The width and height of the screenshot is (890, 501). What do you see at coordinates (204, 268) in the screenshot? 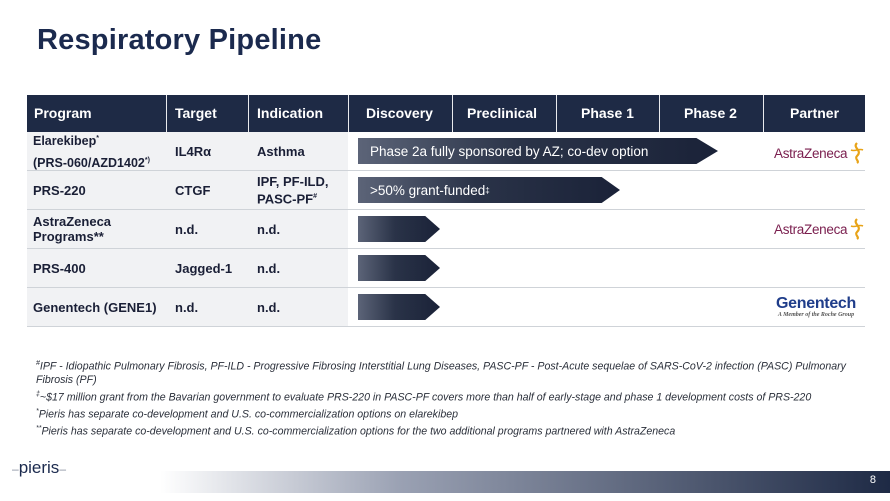
I see `target-cell: Jagged-1` at bounding box center [204, 268].